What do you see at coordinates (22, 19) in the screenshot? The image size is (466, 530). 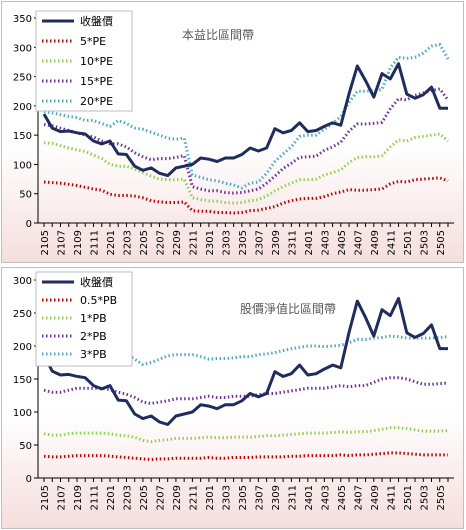 I see `y-tick-label: 350` at bounding box center [22, 19].